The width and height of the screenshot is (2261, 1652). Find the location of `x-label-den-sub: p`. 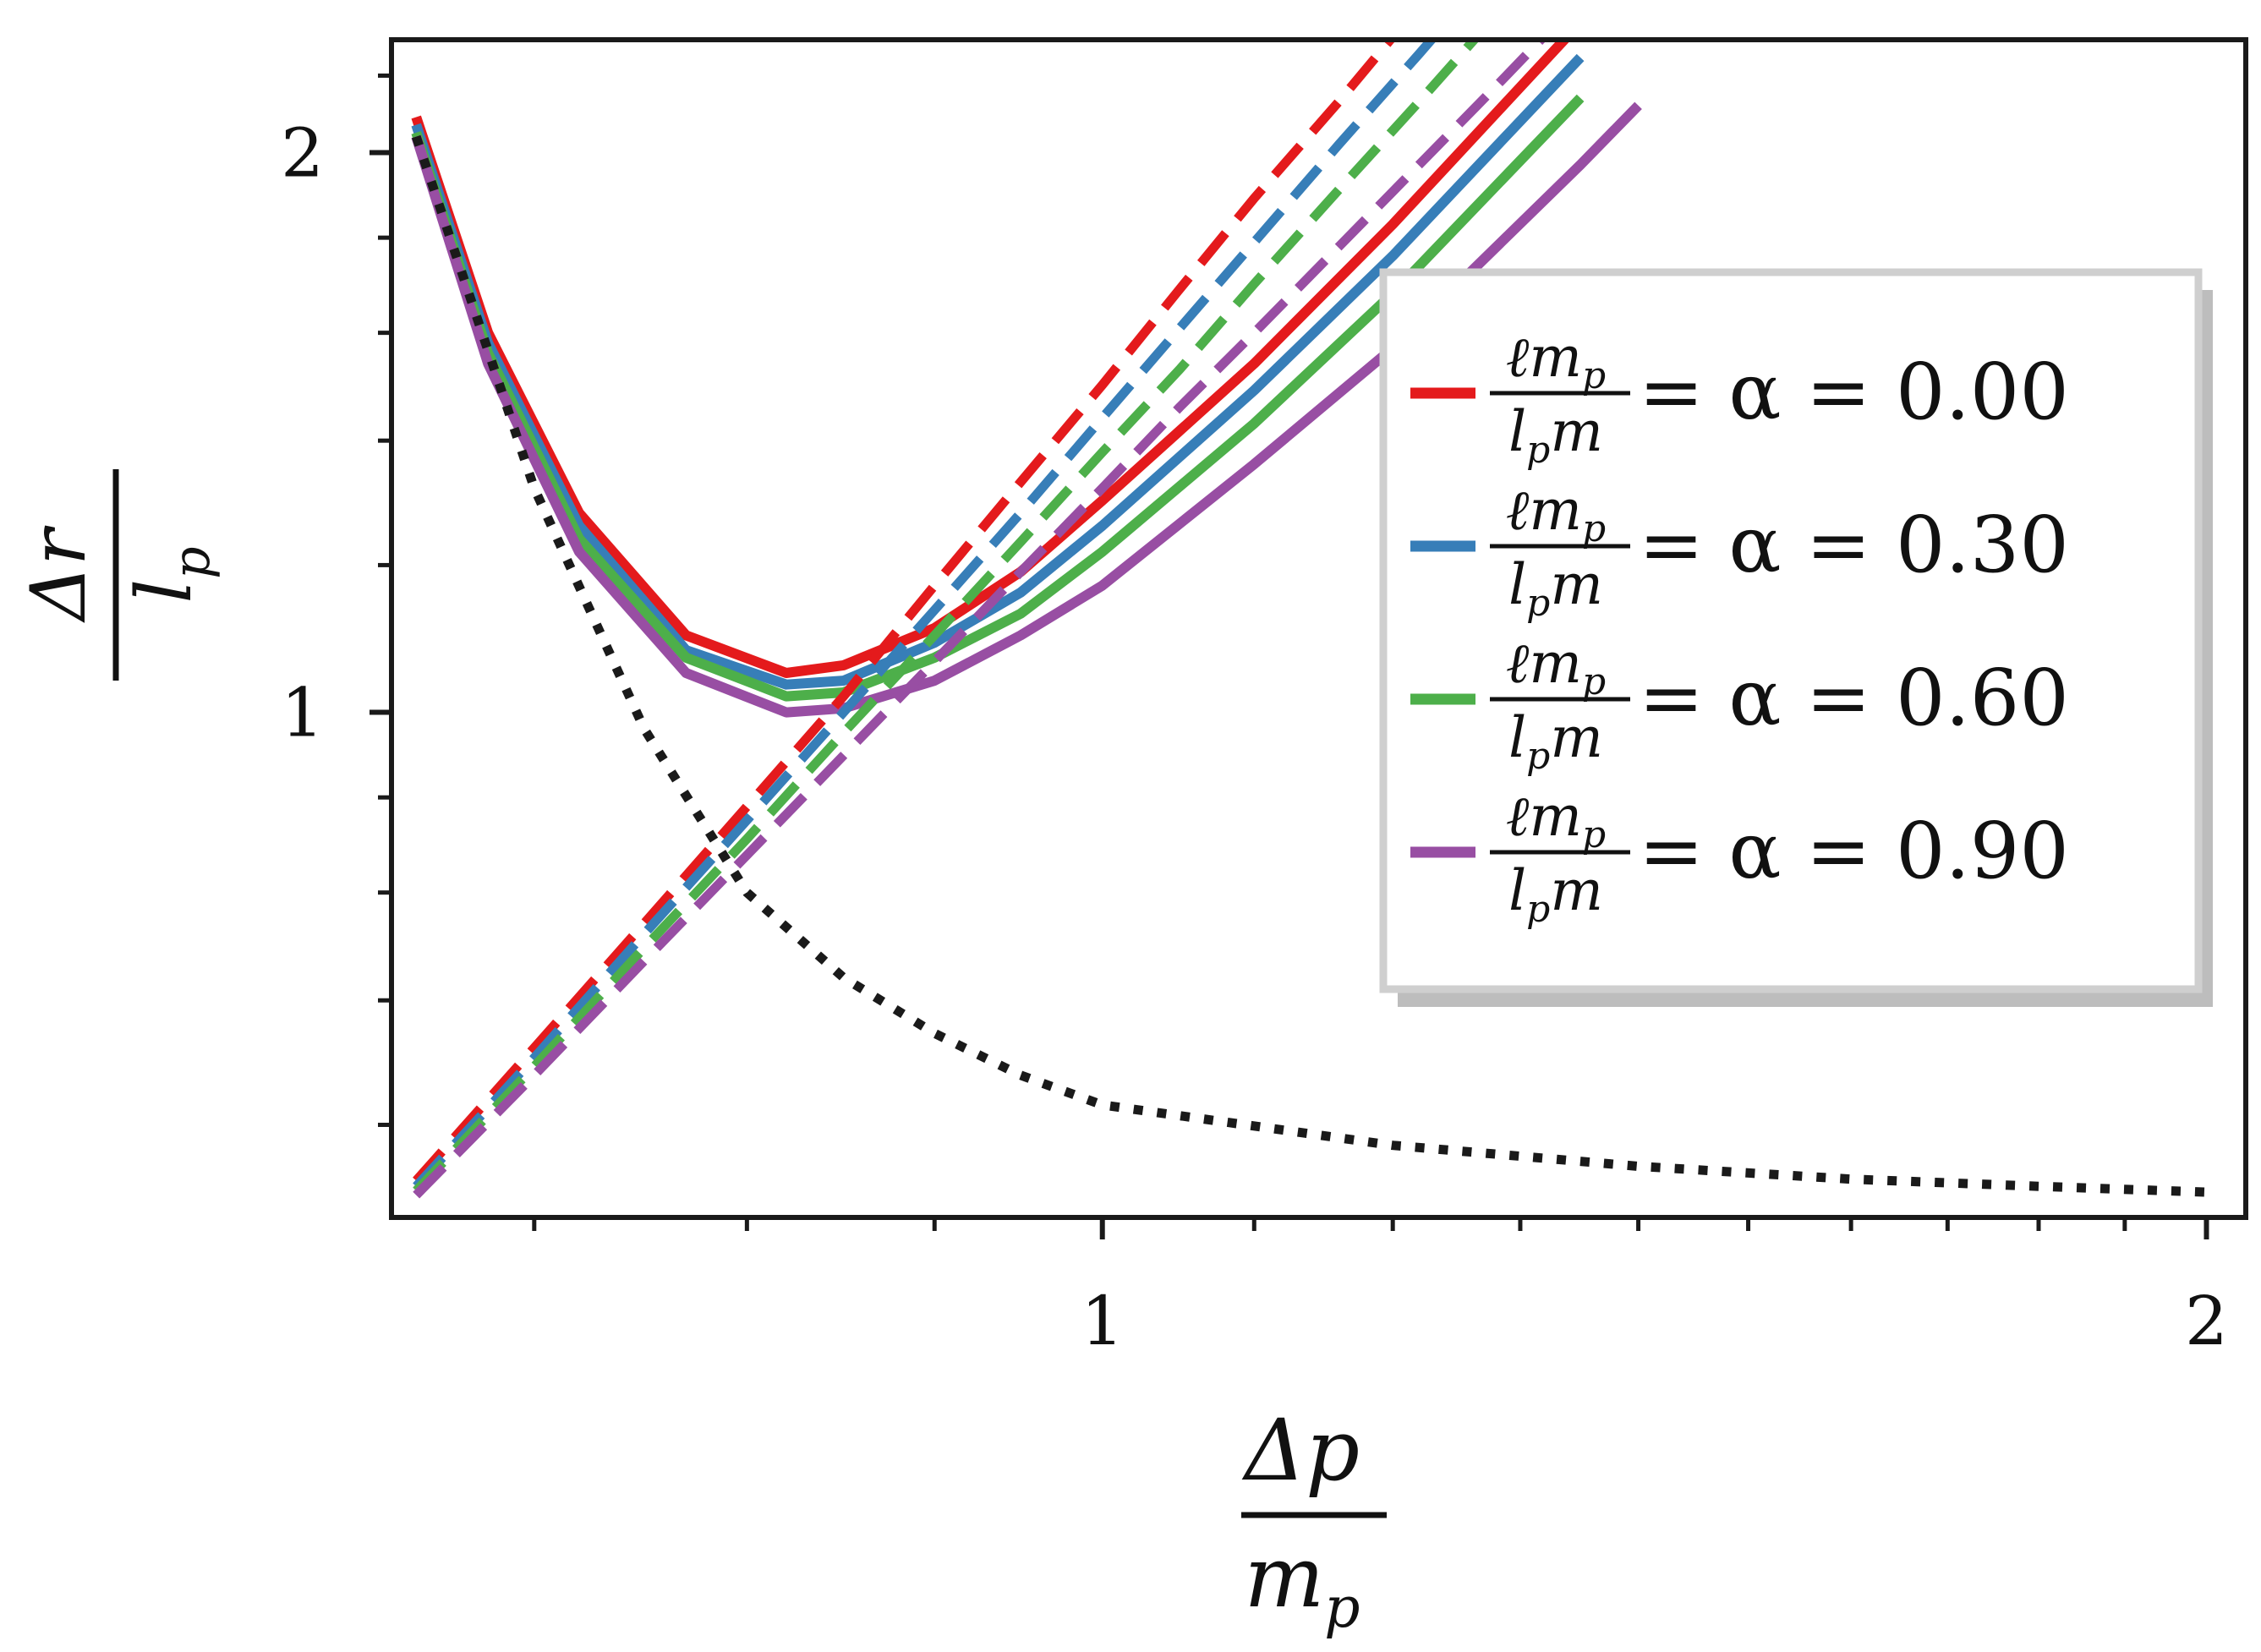

x-label-den-sub: p is located at coordinates (1342, 1607).